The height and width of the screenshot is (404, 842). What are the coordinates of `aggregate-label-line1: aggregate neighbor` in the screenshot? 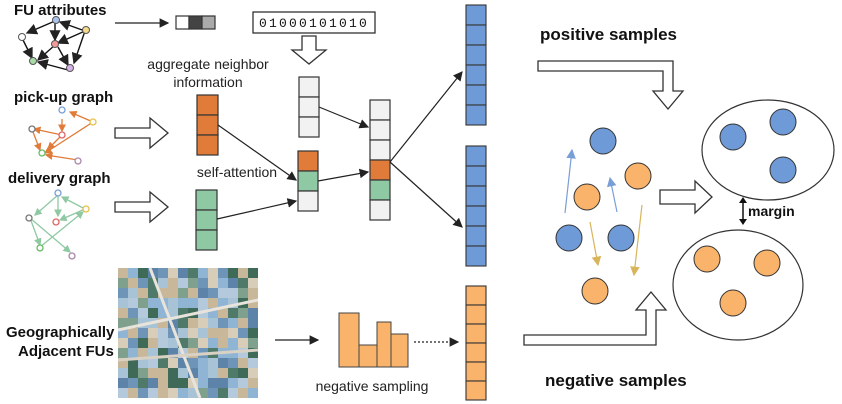 It's located at (208, 64).